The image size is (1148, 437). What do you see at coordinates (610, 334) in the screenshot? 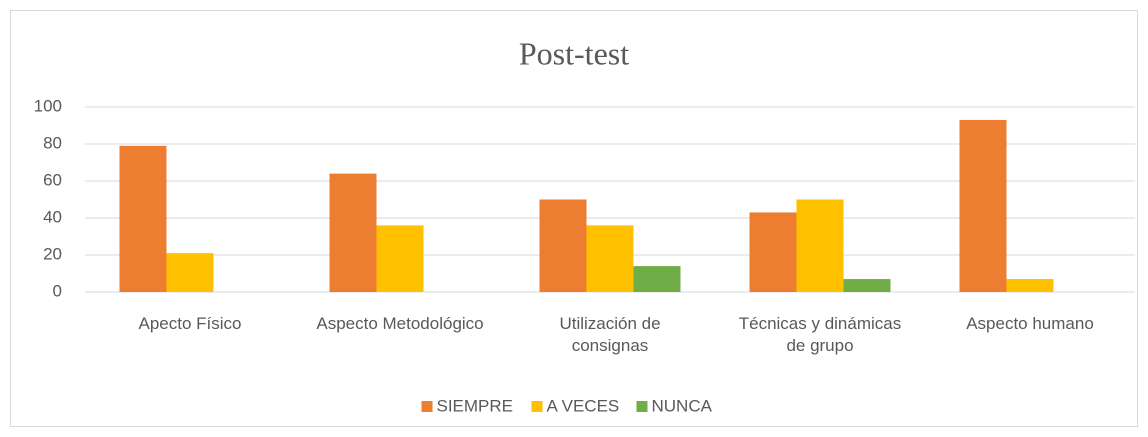
I see `x-tick-label: Utilización de consignas` at bounding box center [610, 334].